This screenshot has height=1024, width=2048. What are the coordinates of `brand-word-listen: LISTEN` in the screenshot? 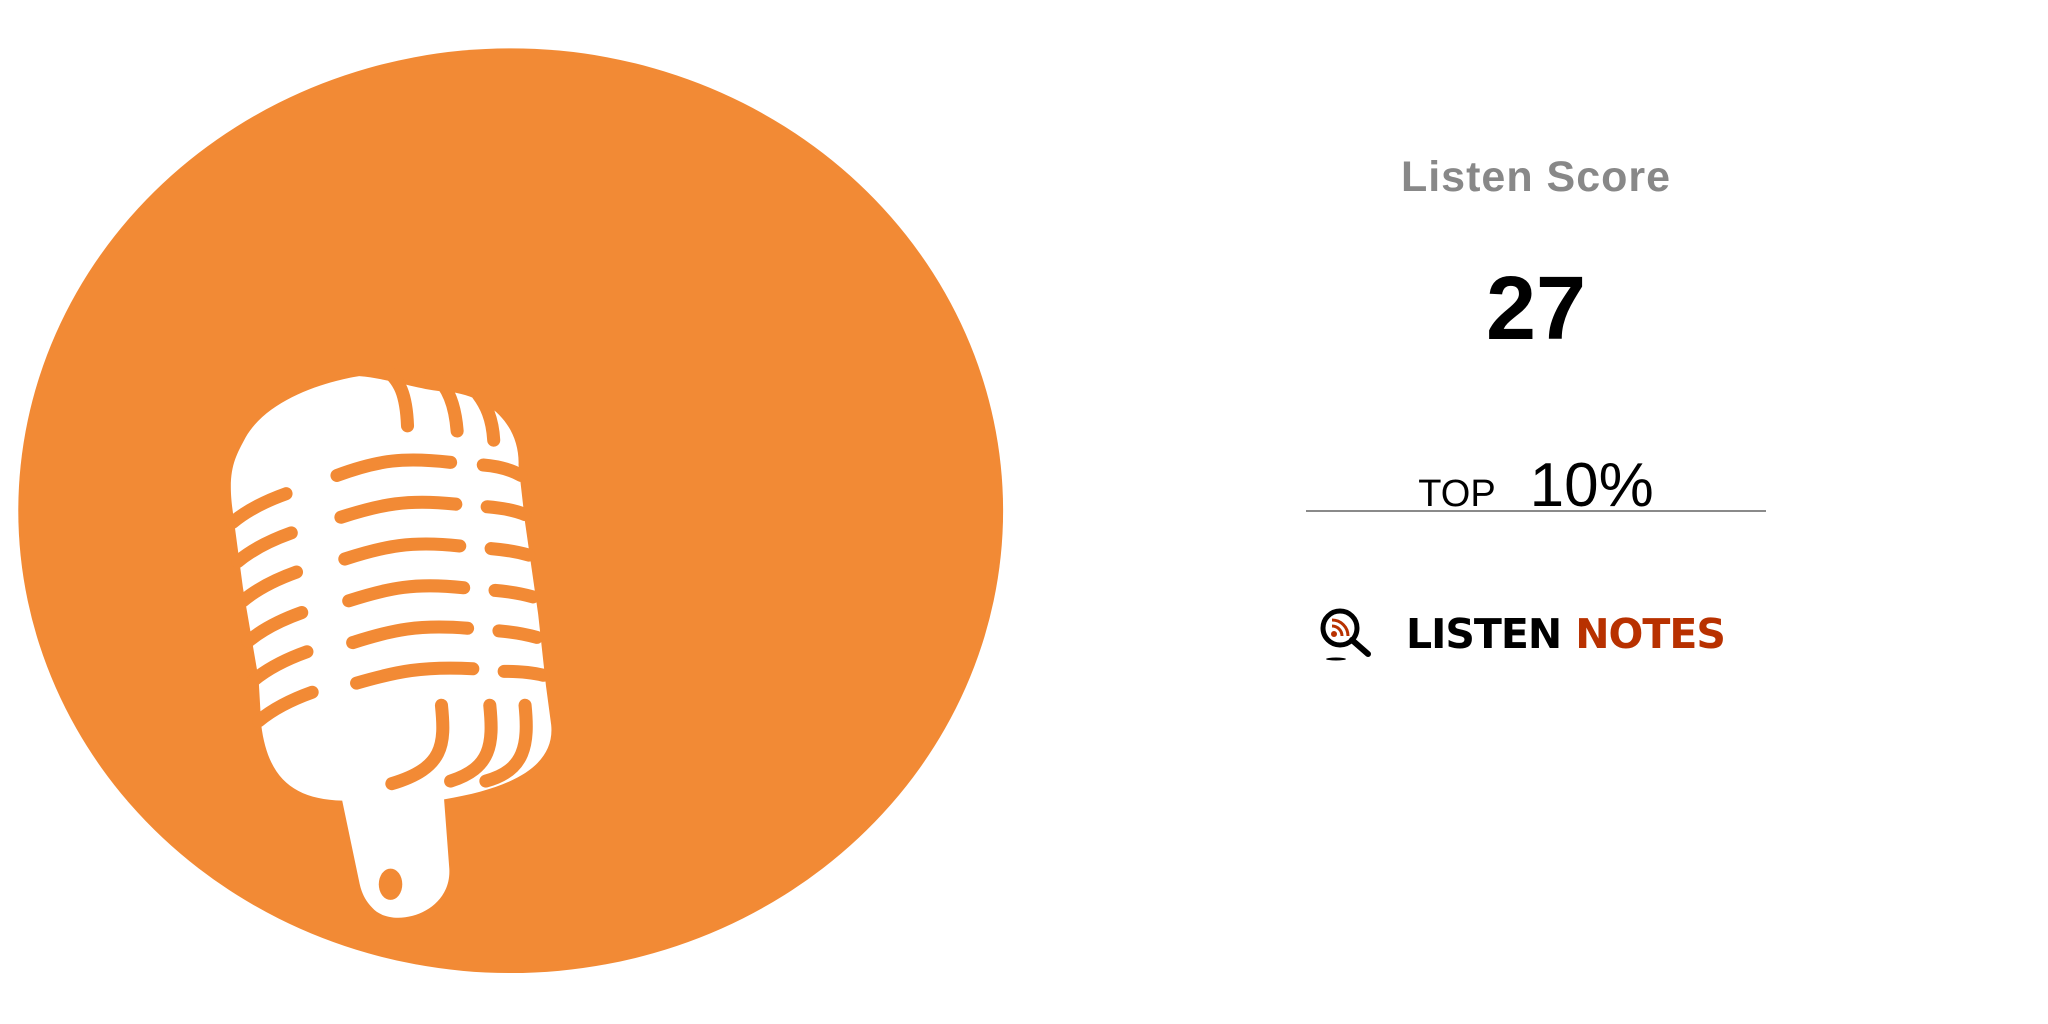 It's located at (1484, 634).